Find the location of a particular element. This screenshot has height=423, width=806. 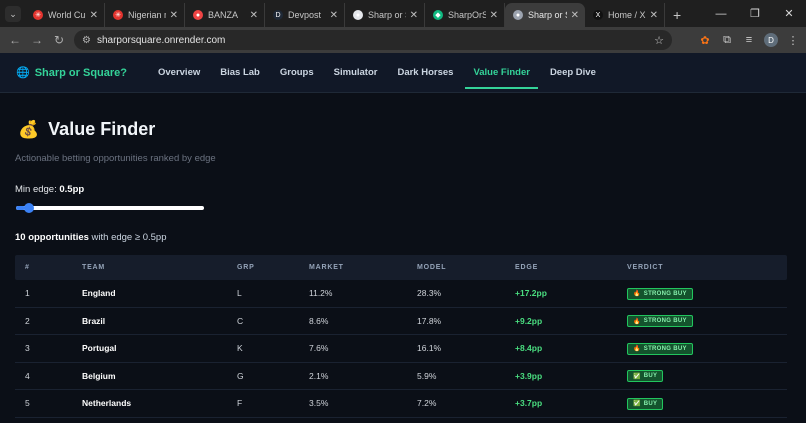

tab-title: Home / X is located at coordinates (627, 15).